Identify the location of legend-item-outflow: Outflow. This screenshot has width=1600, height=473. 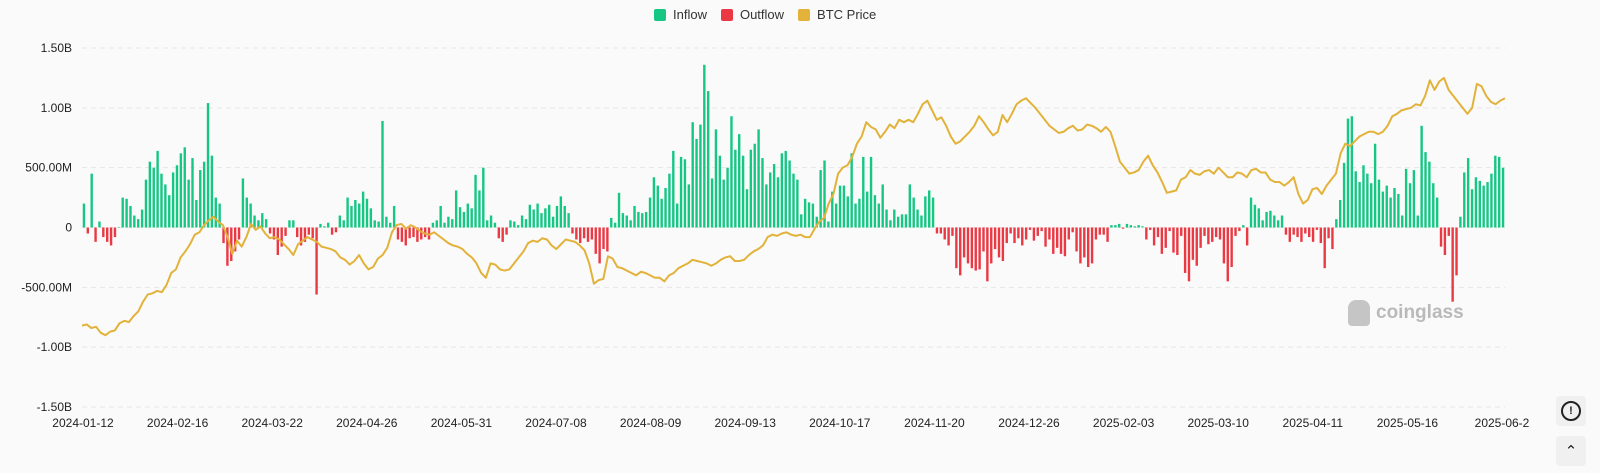
(752, 14).